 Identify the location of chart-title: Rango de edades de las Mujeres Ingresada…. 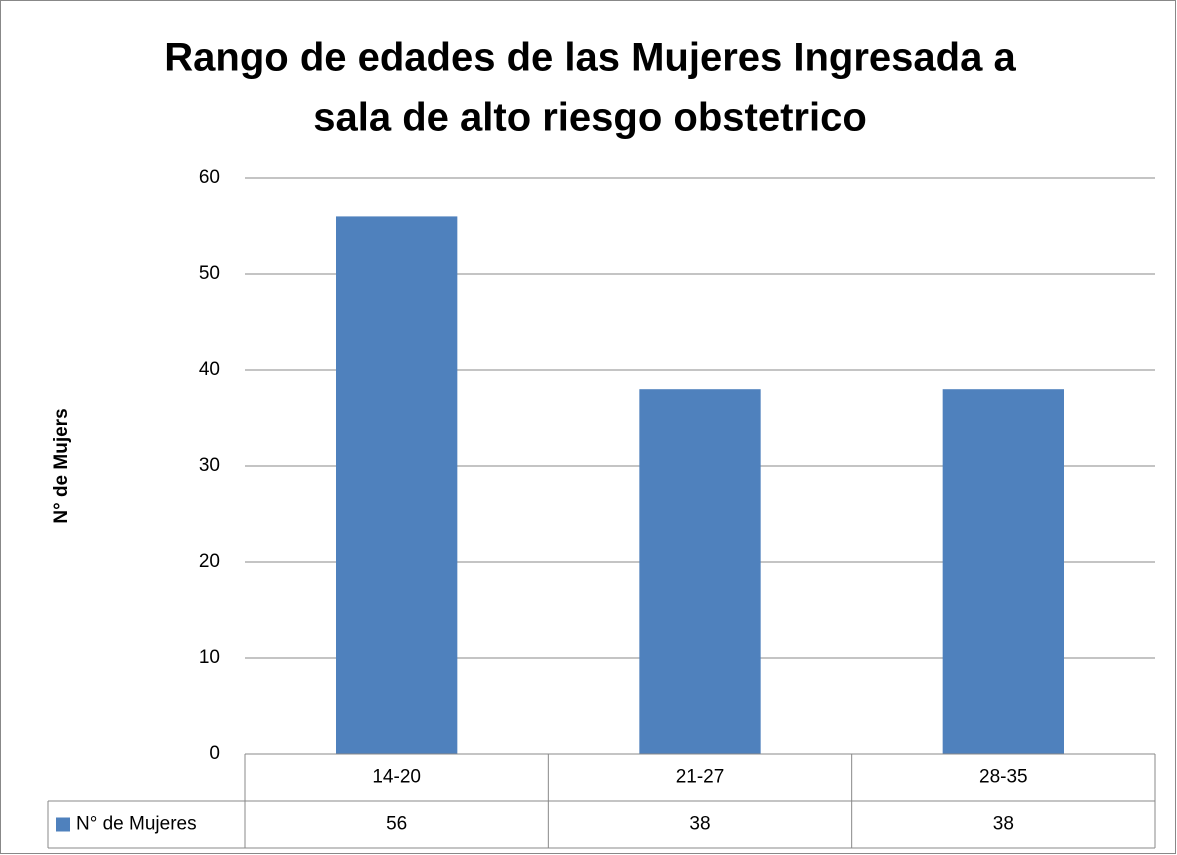
(590, 58).